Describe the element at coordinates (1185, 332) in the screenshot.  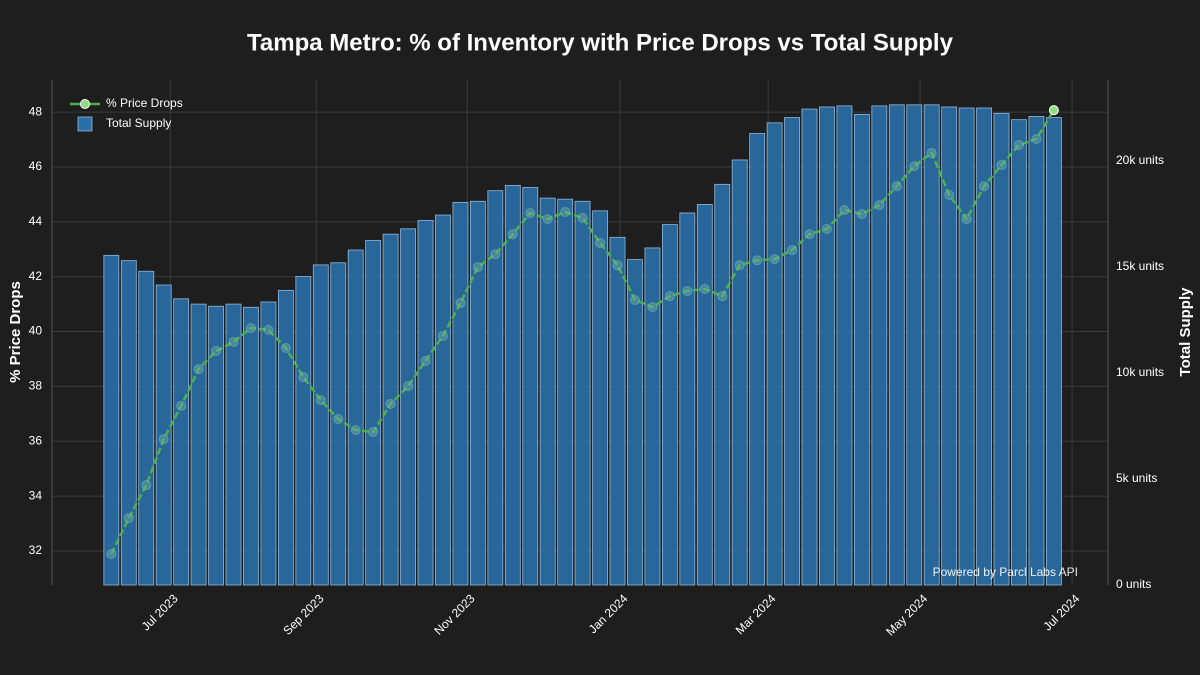
I see `y2-axis-title: Total Supply` at that location.